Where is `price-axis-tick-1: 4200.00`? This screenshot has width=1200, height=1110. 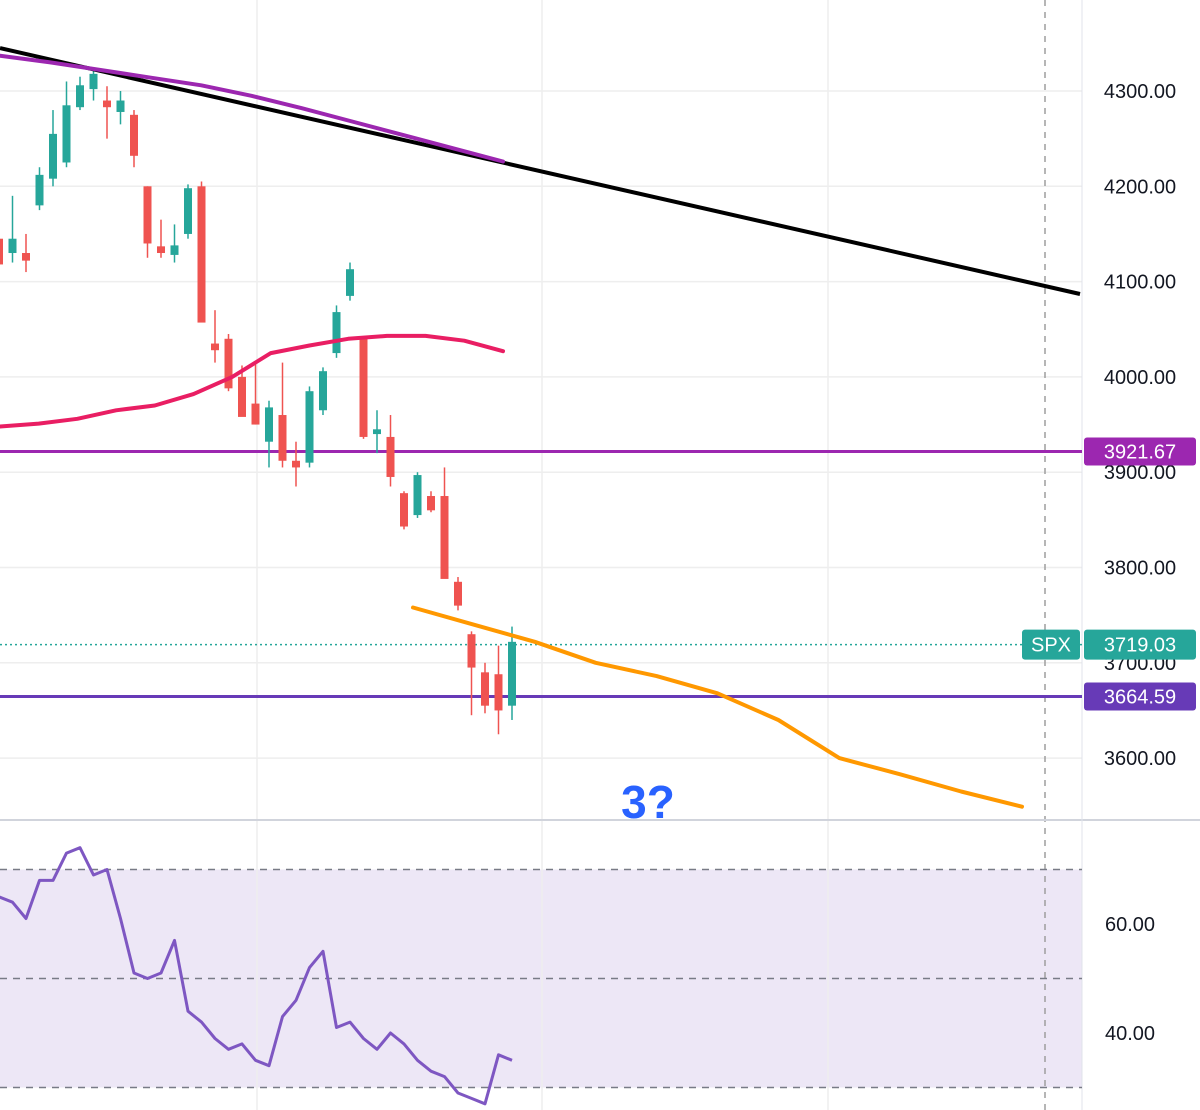 price-axis-tick-1: 4200.00 is located at coordinates (1140, 187).